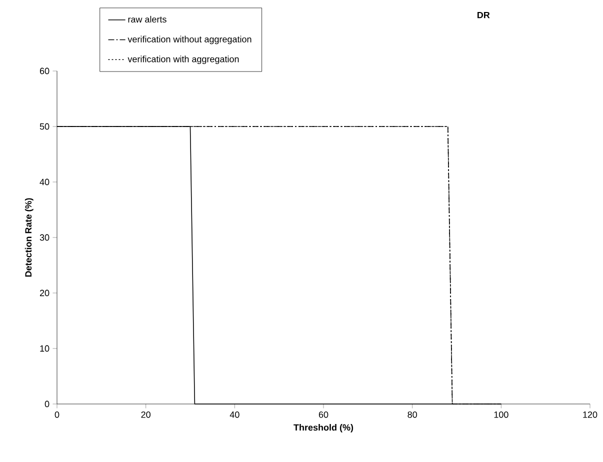 This screenshot has height=462, width=603. What do you see at coordinates (183, 60) in the screenshot?
I see `legend-label: verification with aggregation` at bounding box center [183, 60].